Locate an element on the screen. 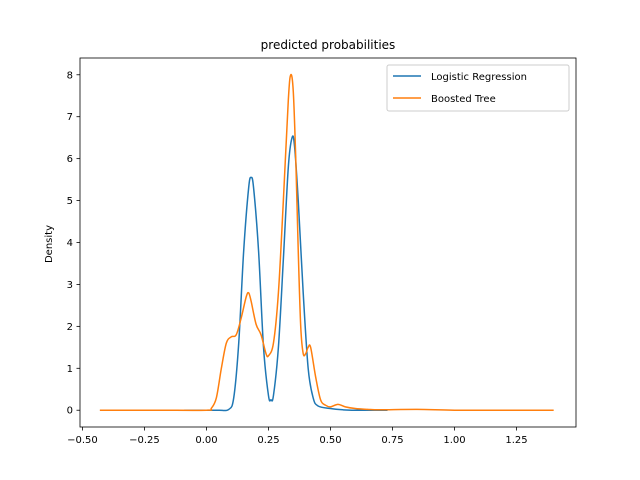 The image size is (640, 480). x-tick-label: 1.25 is located at coordinates (516, 440).